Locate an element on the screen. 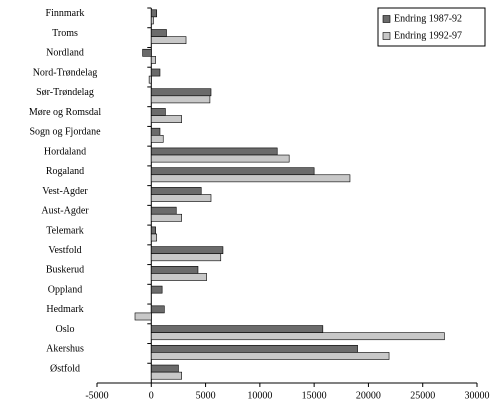 The height and width of the screenshot is (417, 492). legend-label: Endring 1992-97 is located at coordinates (428, 35).